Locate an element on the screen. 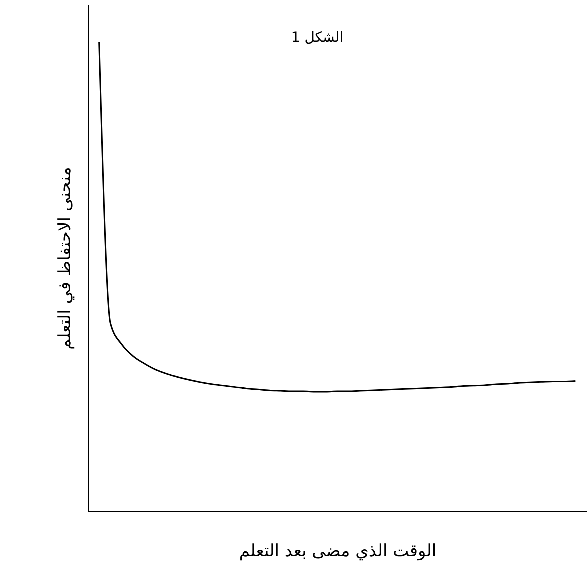 Image resolution: width=588 pixels, height=582 pixels. y-axis-title: منحنى الاحتفاظ في التعلم is located at coordinates (66, 258).